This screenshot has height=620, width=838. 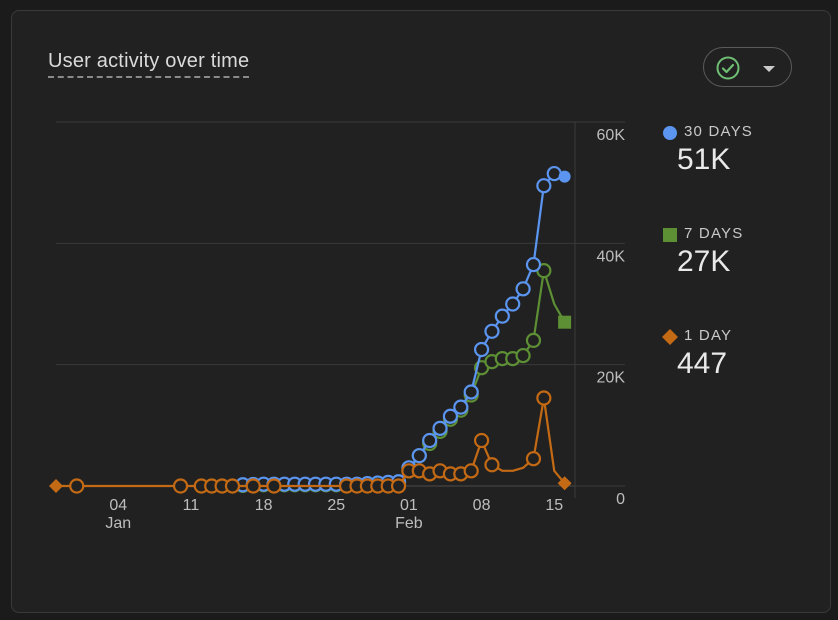 I want to click on x-tick-label: 15, so click(x=554, y=505).